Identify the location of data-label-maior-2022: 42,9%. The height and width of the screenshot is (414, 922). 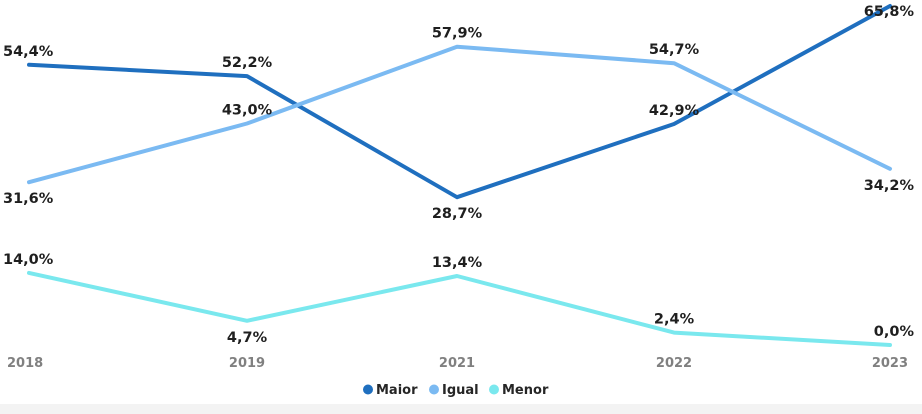
(674, 111).